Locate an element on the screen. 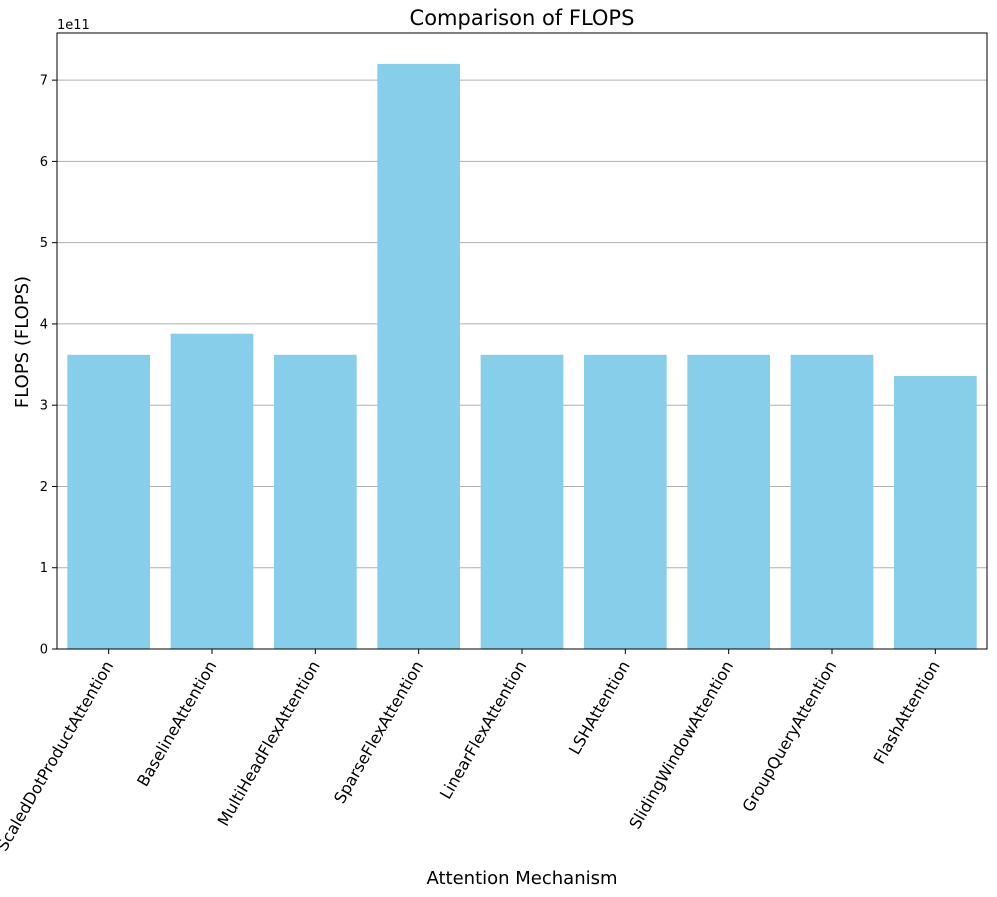 The width and height of the screenshot is (997, 897). y-tick-label: 2 is located at coordinates (44, 487).